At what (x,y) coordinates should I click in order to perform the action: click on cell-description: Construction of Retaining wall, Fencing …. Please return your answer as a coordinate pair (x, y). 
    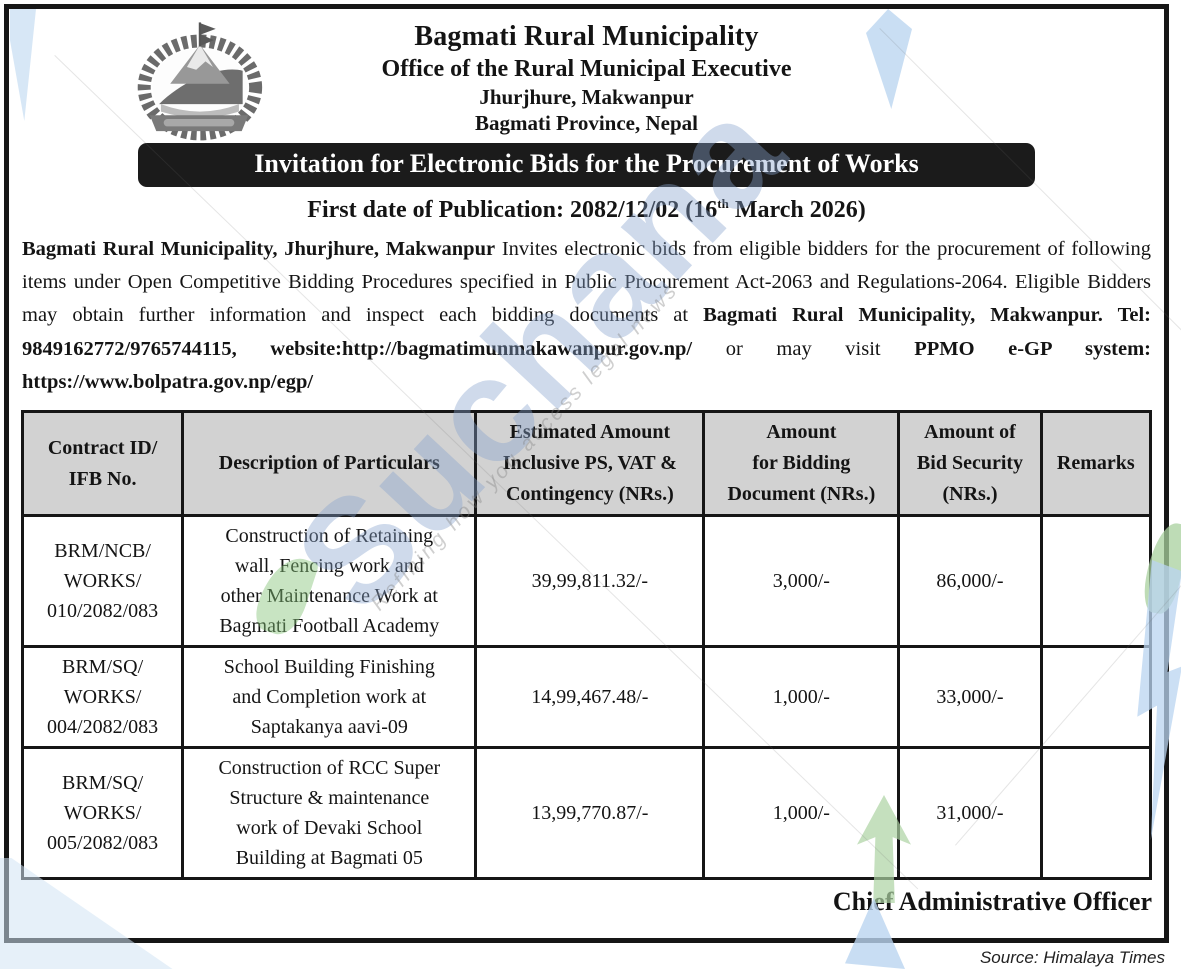
    Looking at the image, I should click on (329, 581).